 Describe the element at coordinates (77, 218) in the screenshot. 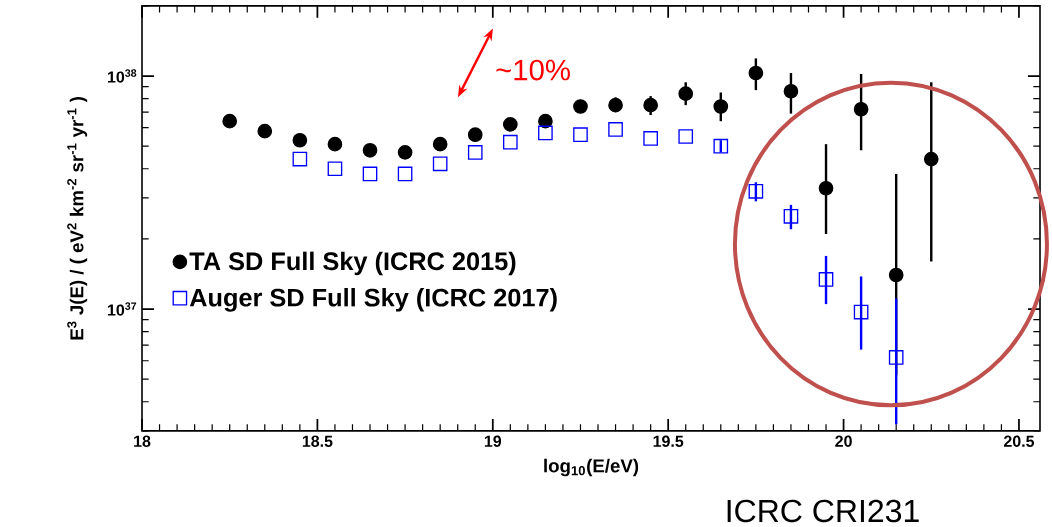

I see `text: E$^{3}$ J(E) / ( eV$^{2}$ km$^{-2}$ sr$^{-1}$ yr$^{-1}$ )` at that location.